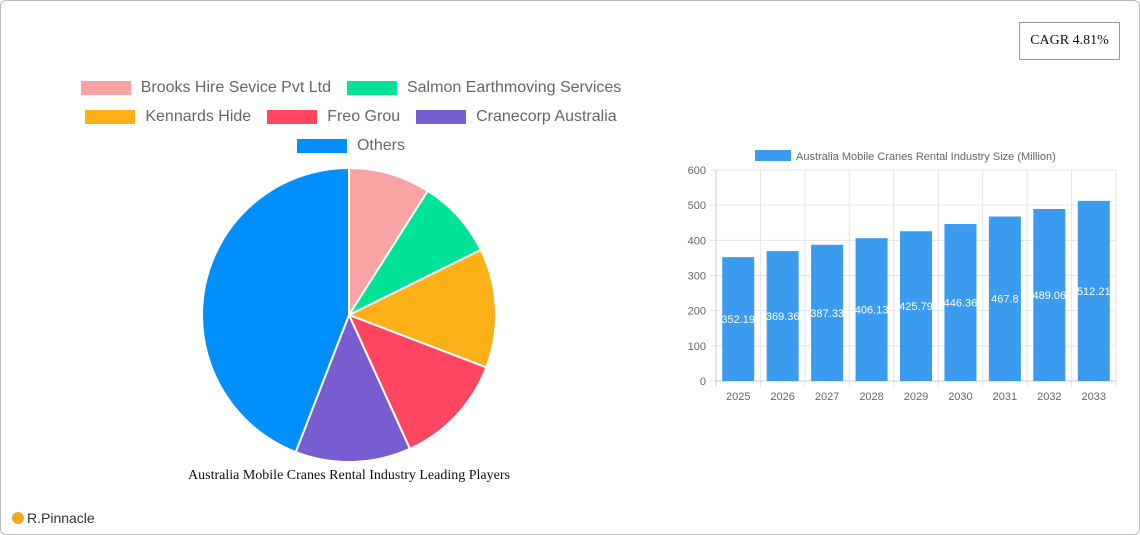 This screenshot has width=1140, height=535. I want to click on legend-item: Salmon Earthmoving Services, so click(484, 87).